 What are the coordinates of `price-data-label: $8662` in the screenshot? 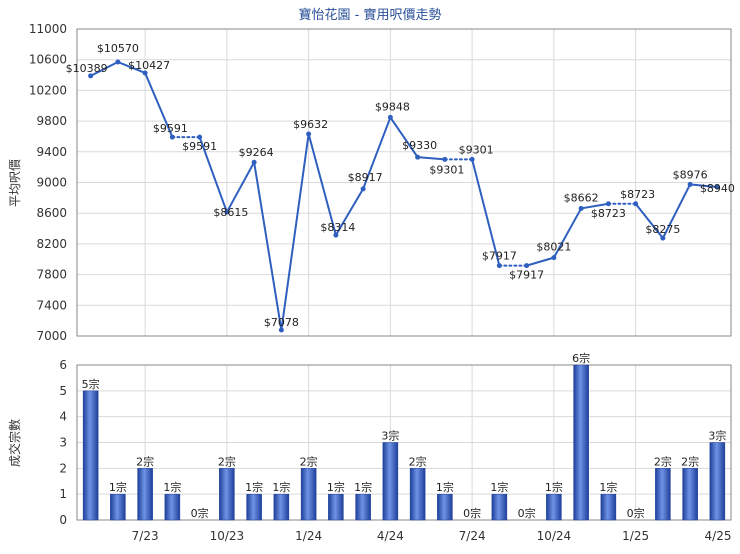 It's located at (581, 197).